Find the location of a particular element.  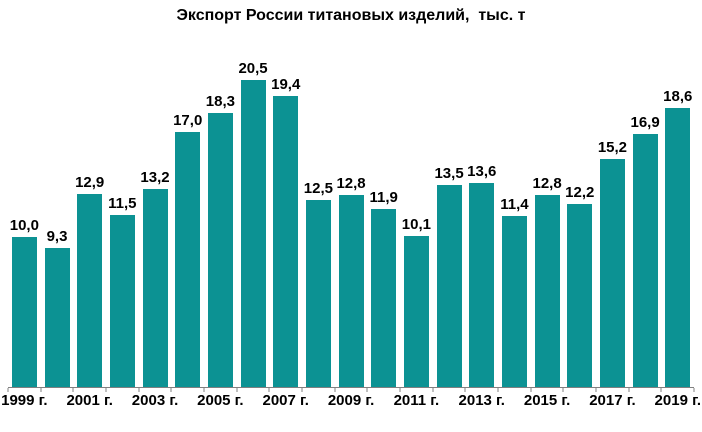

bar-value-label: 10,0 is located at coordinates (24, 225).